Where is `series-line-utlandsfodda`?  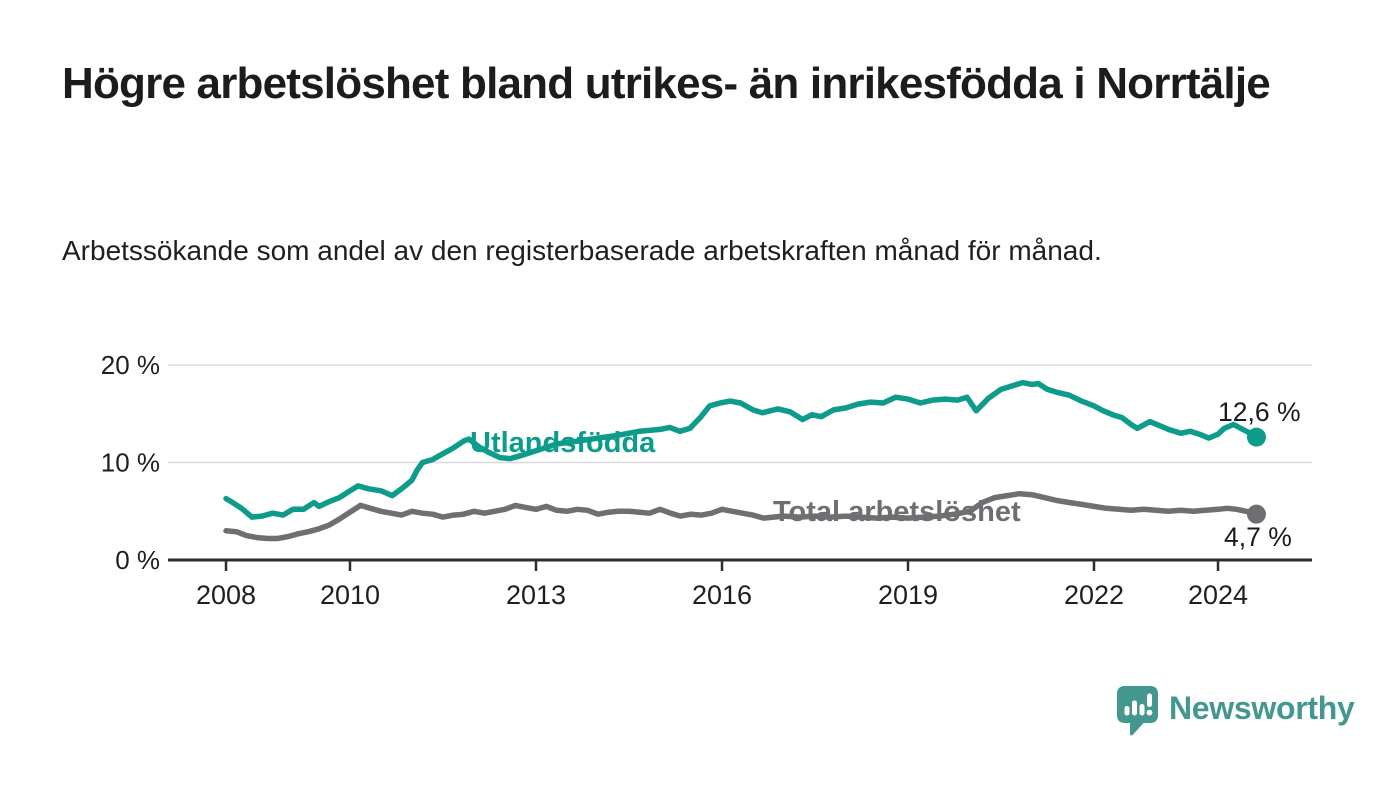 series-line-utlandsfodda is located at coordinates (741, 449).